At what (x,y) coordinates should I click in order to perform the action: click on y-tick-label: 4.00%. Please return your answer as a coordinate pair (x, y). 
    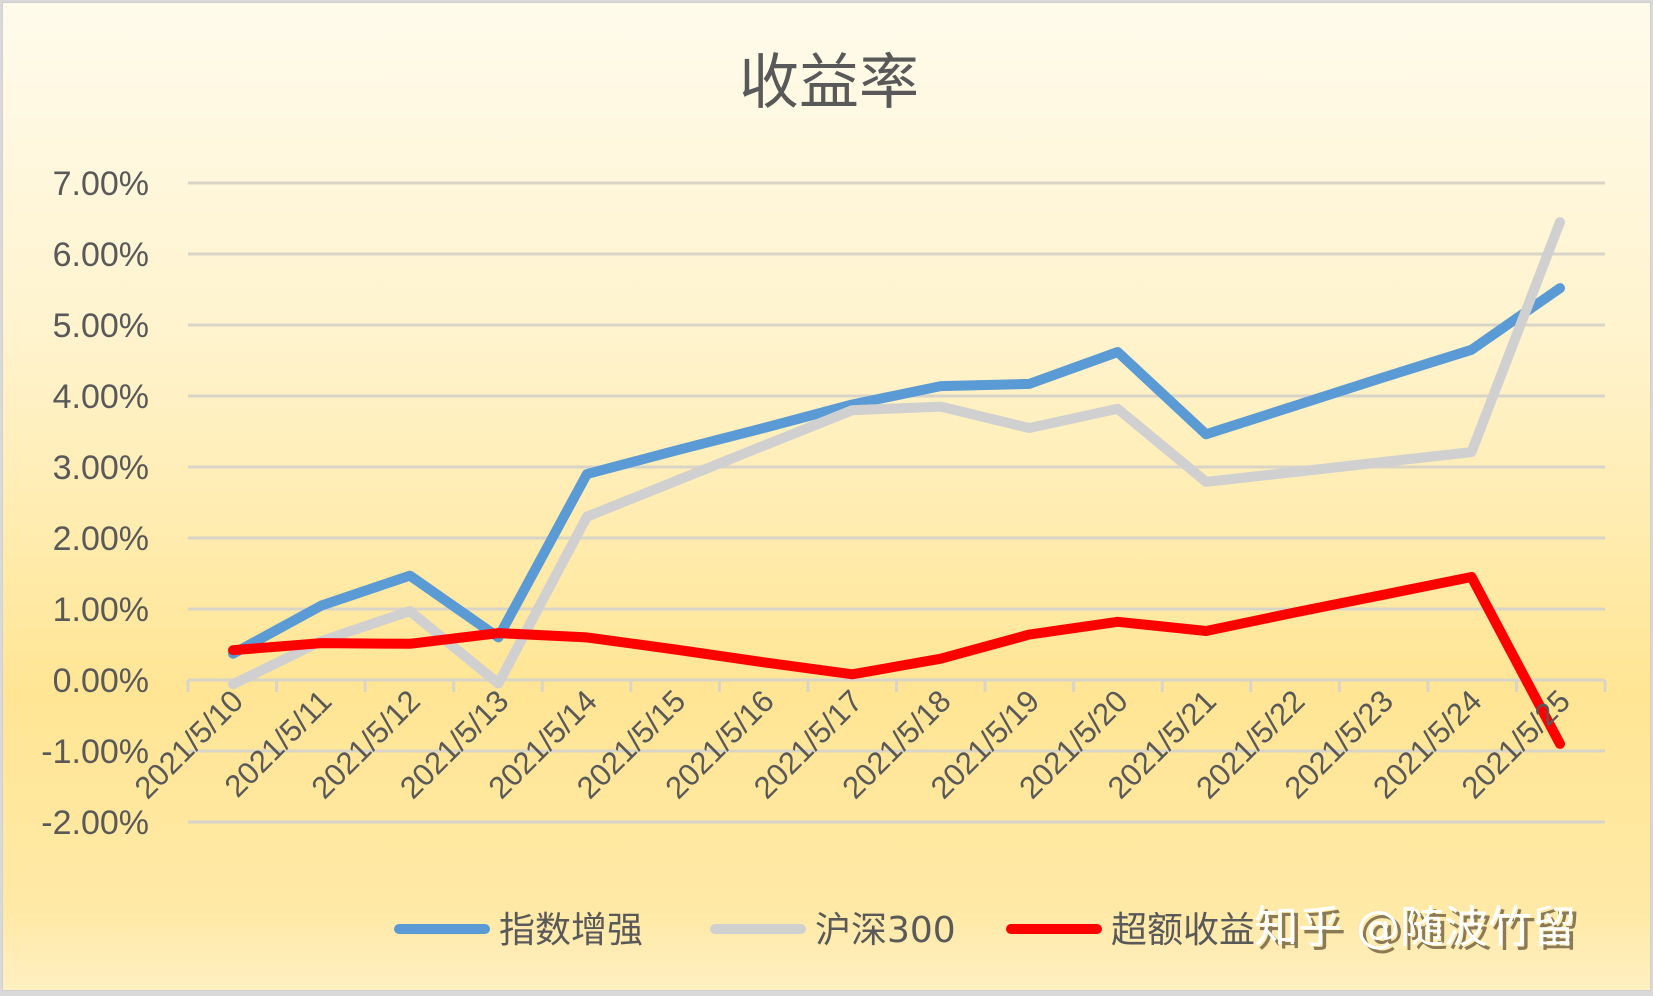
    Looking at the image, I should click on (101, 397).